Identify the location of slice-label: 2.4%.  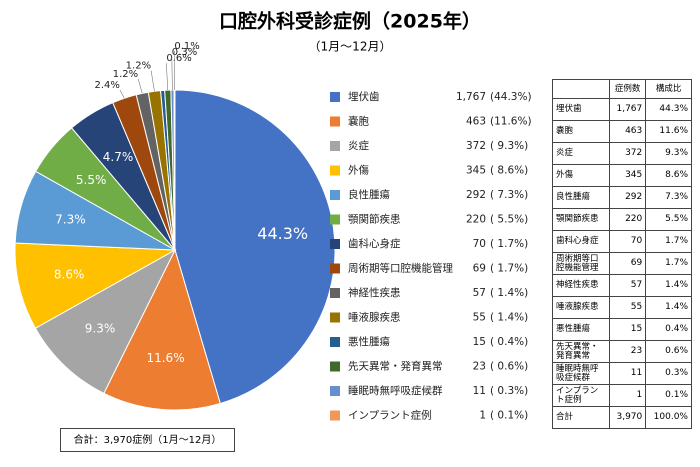
(106, 85).